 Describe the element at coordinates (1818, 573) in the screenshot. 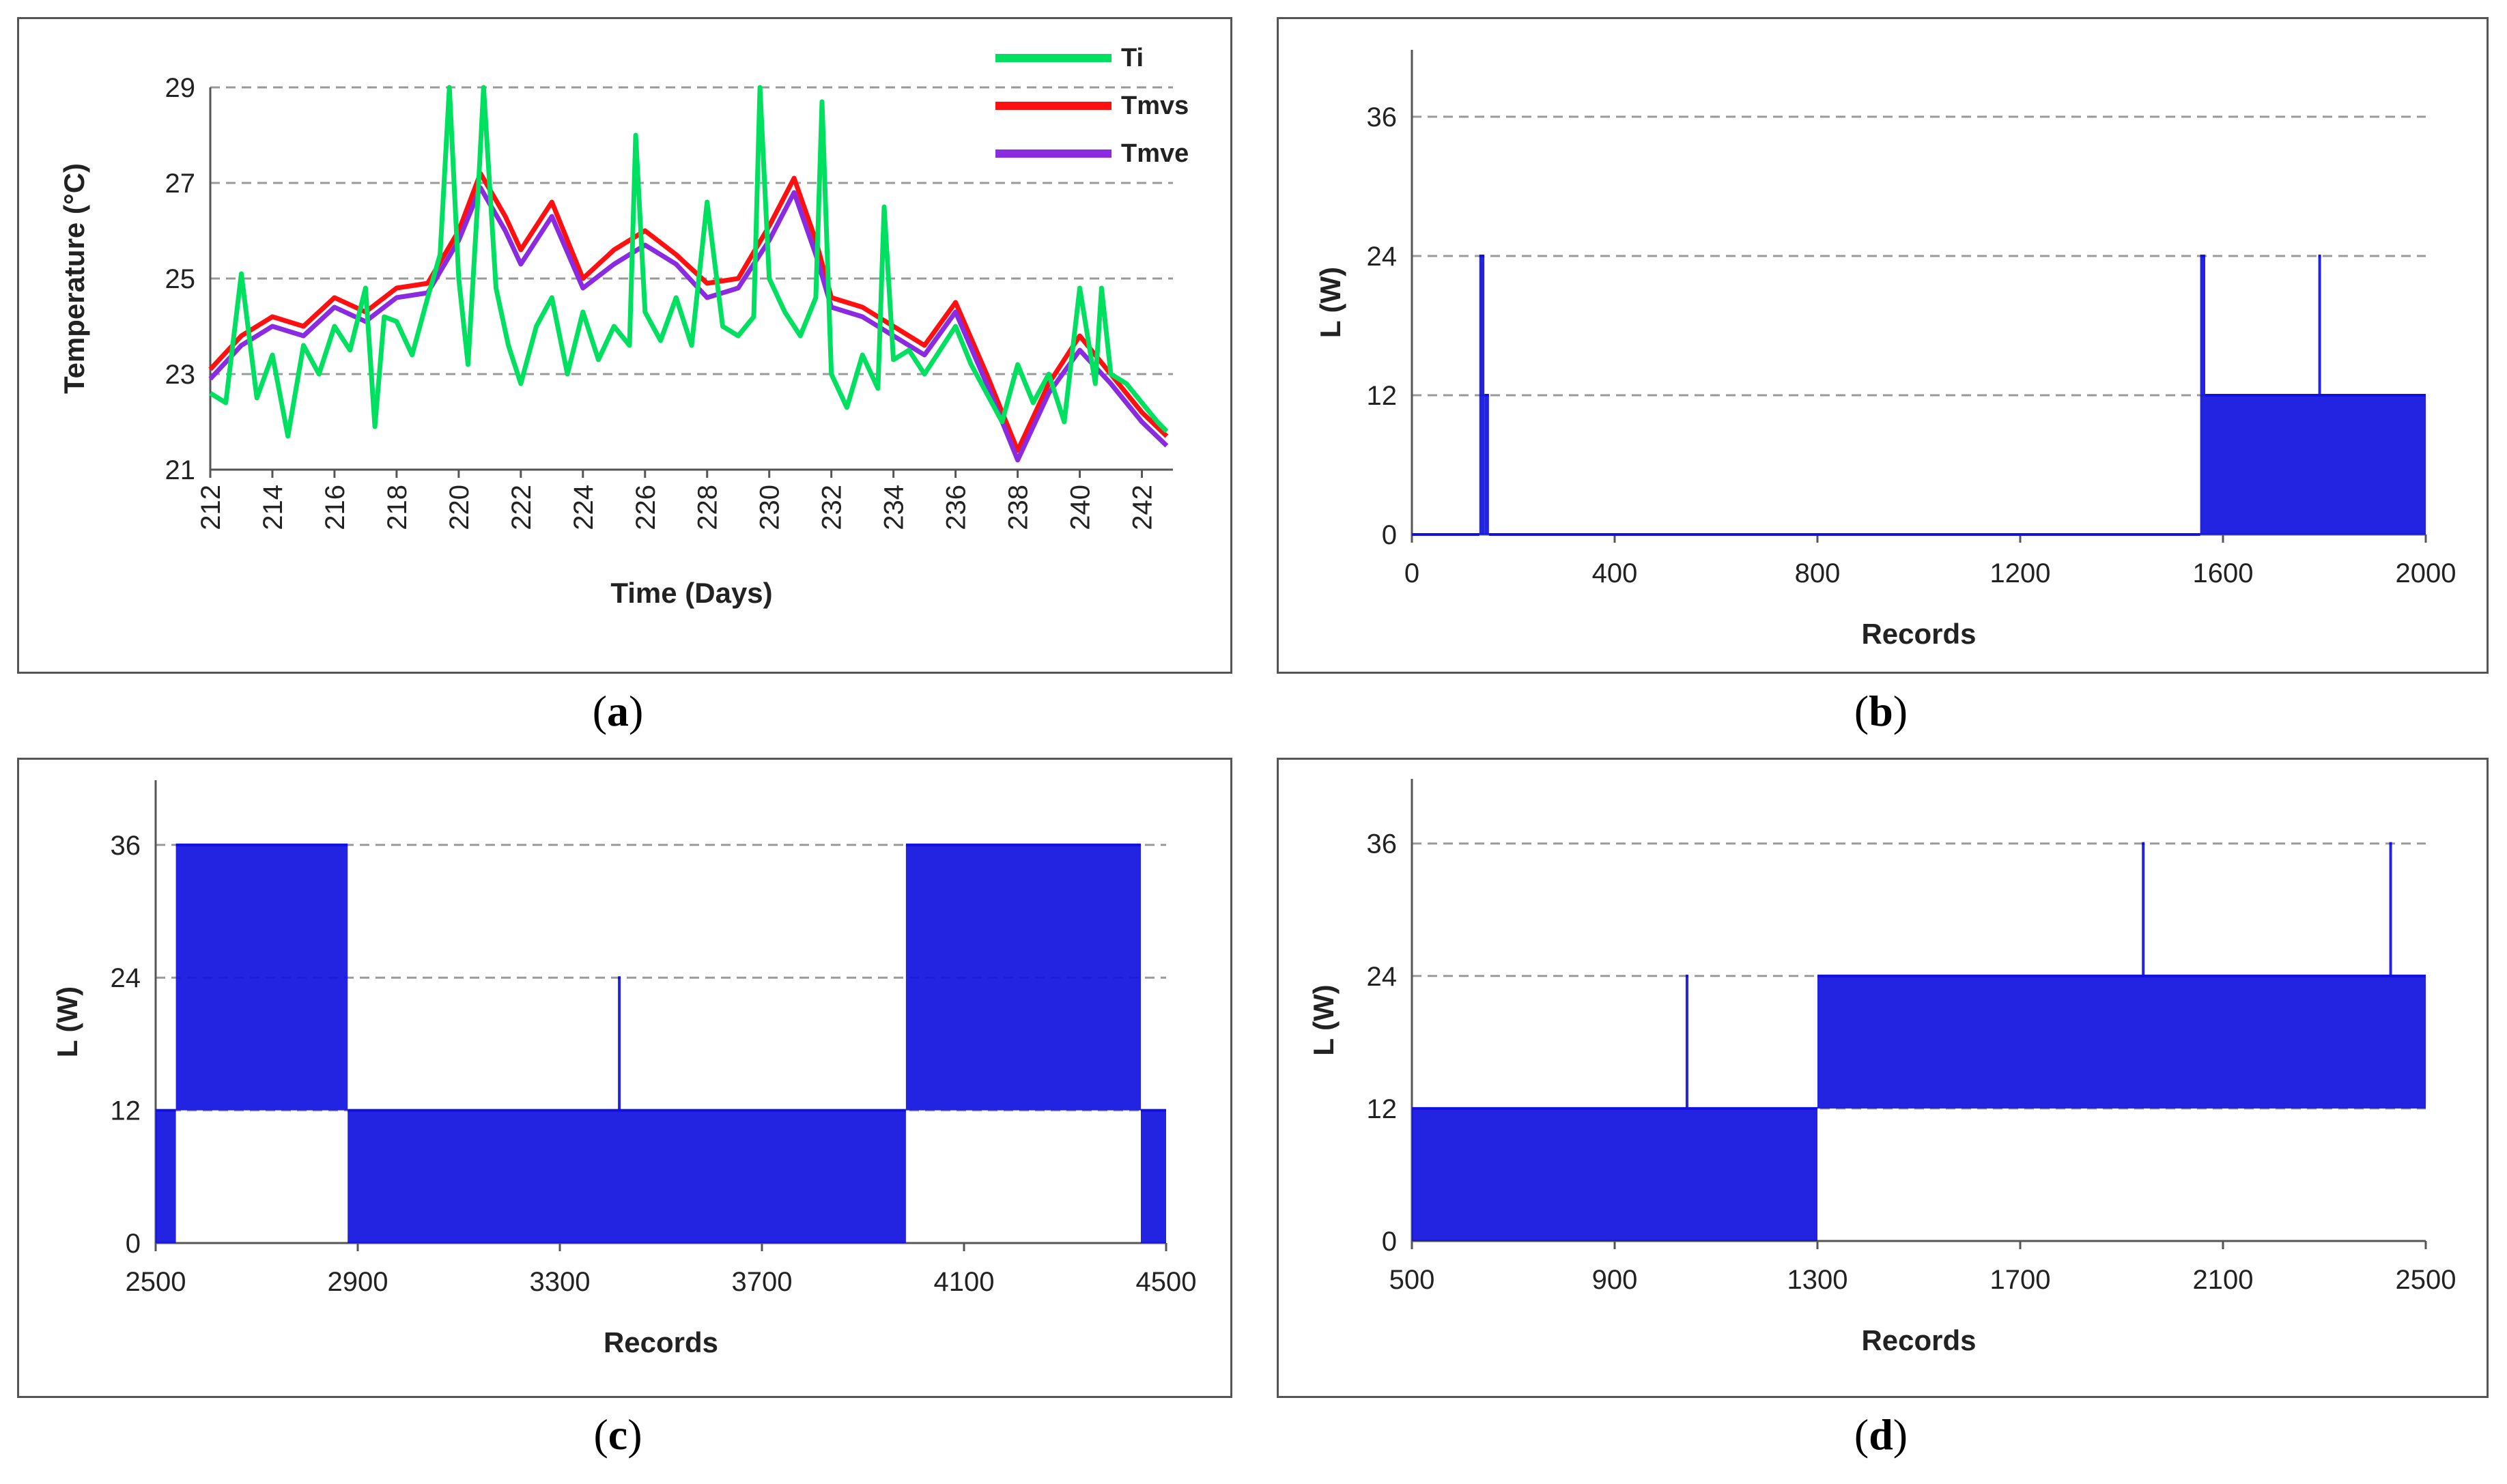

I see `x-tick-label: 800` at that location.